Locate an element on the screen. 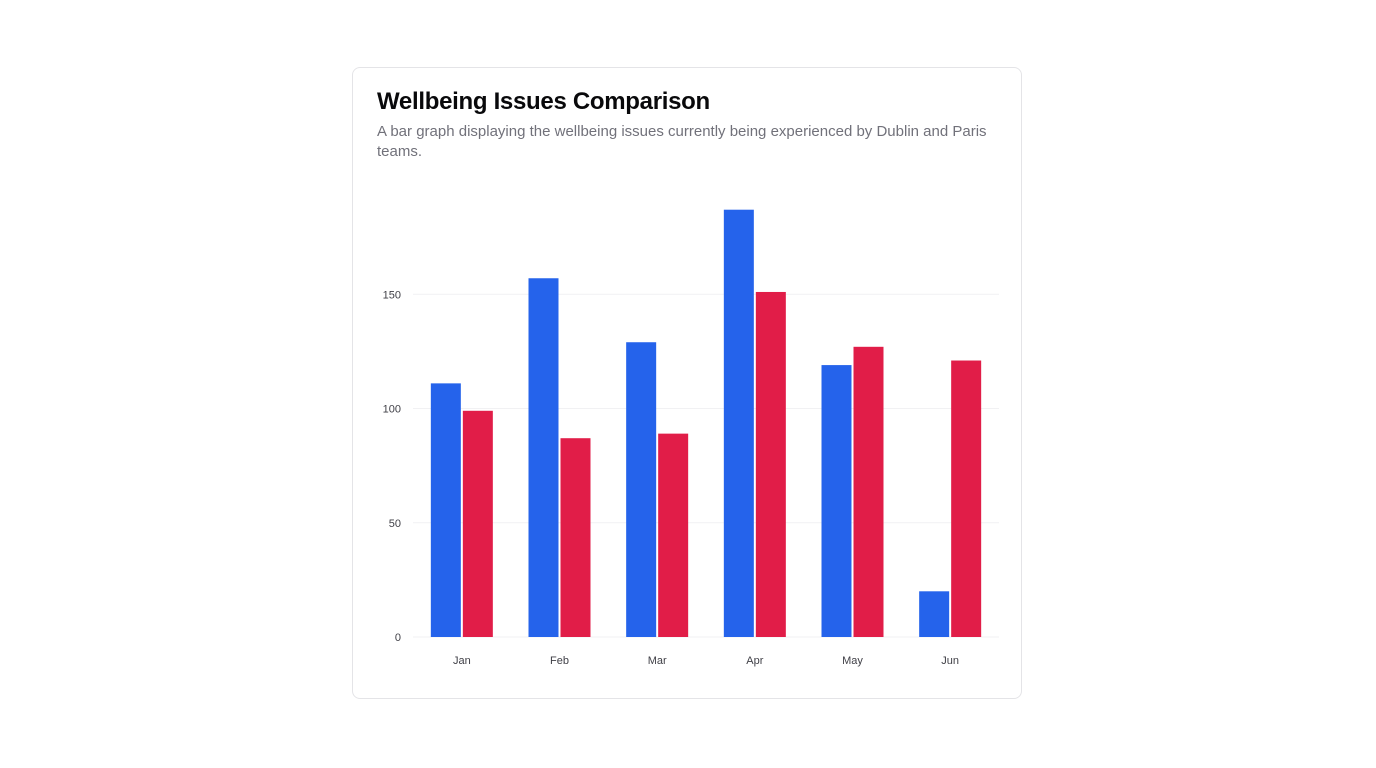 Image resolution: width=1376 pixels, height=768 pixels. y-tick-label: 150 is located at coordinates (392, 295).